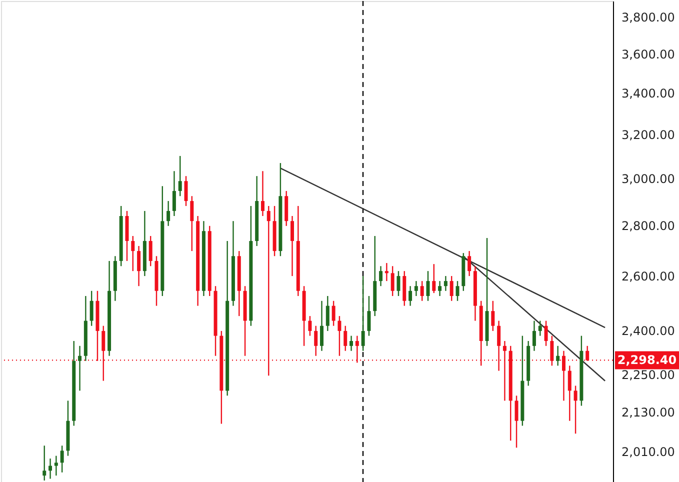 This screenshot has height=482, width=679. I want to click on y-tick-label: 2,130.00, so click(648, 413).